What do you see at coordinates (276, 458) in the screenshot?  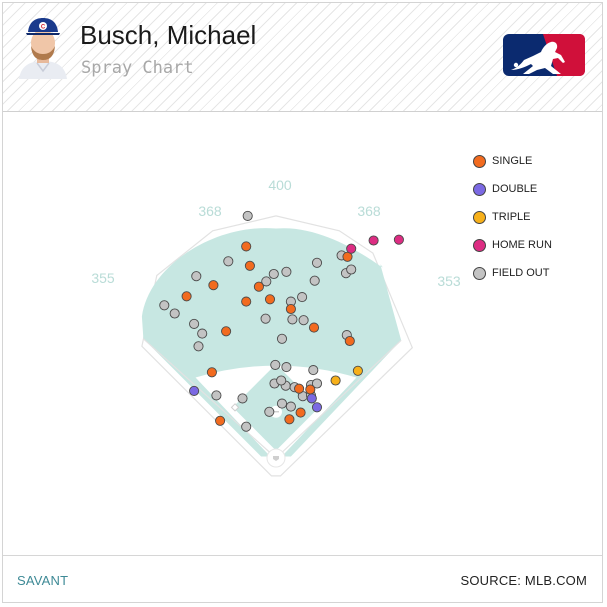 I see `home-plate` at bounding box center [276, 458].